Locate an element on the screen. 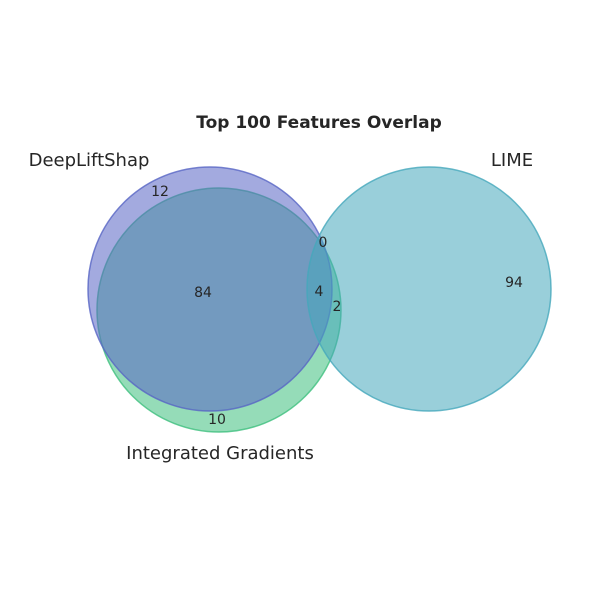 The height and width of the screenshot is (600, 600). region-lime-only: 94 is located at coordinates (514, 283).